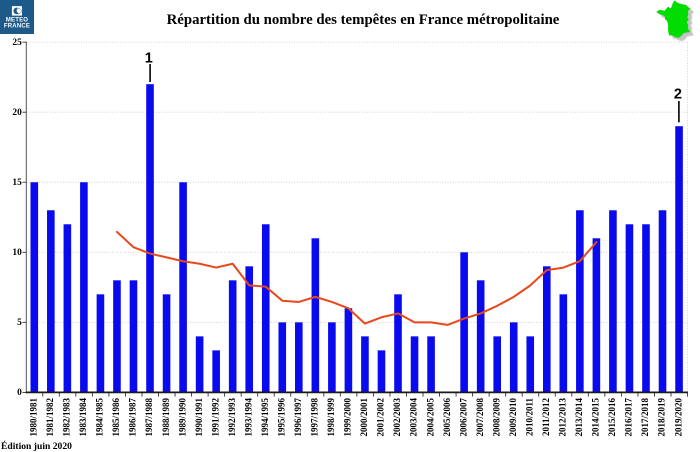 Image resolution: width=700 pixels, height=452 pixels. Describe the element at coordinates (19, 393) in the screenshot. I see `svg-text: 0` at that location.